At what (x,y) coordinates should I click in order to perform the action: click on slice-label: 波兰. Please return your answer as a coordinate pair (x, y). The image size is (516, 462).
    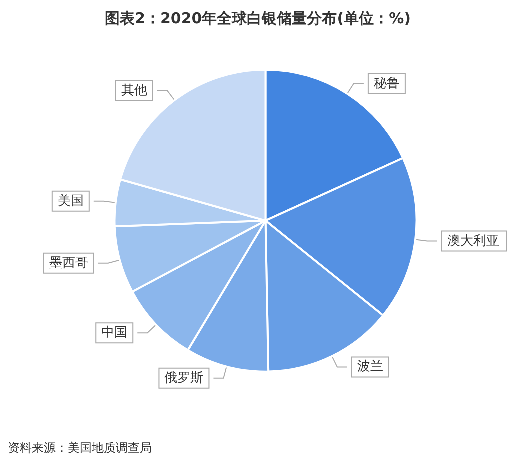
    Looking at the image, I should click on (370, 367).